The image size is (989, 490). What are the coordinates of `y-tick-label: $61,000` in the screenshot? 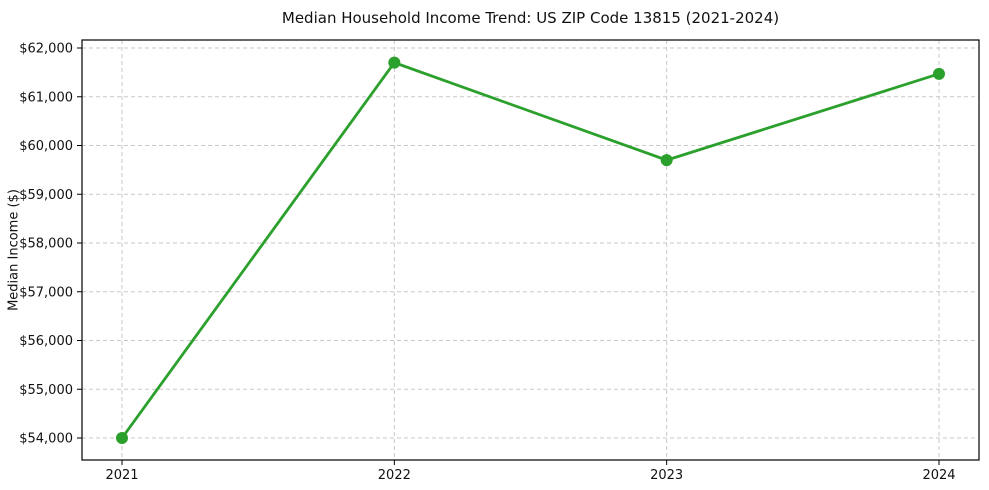 It's located at (46, 97).